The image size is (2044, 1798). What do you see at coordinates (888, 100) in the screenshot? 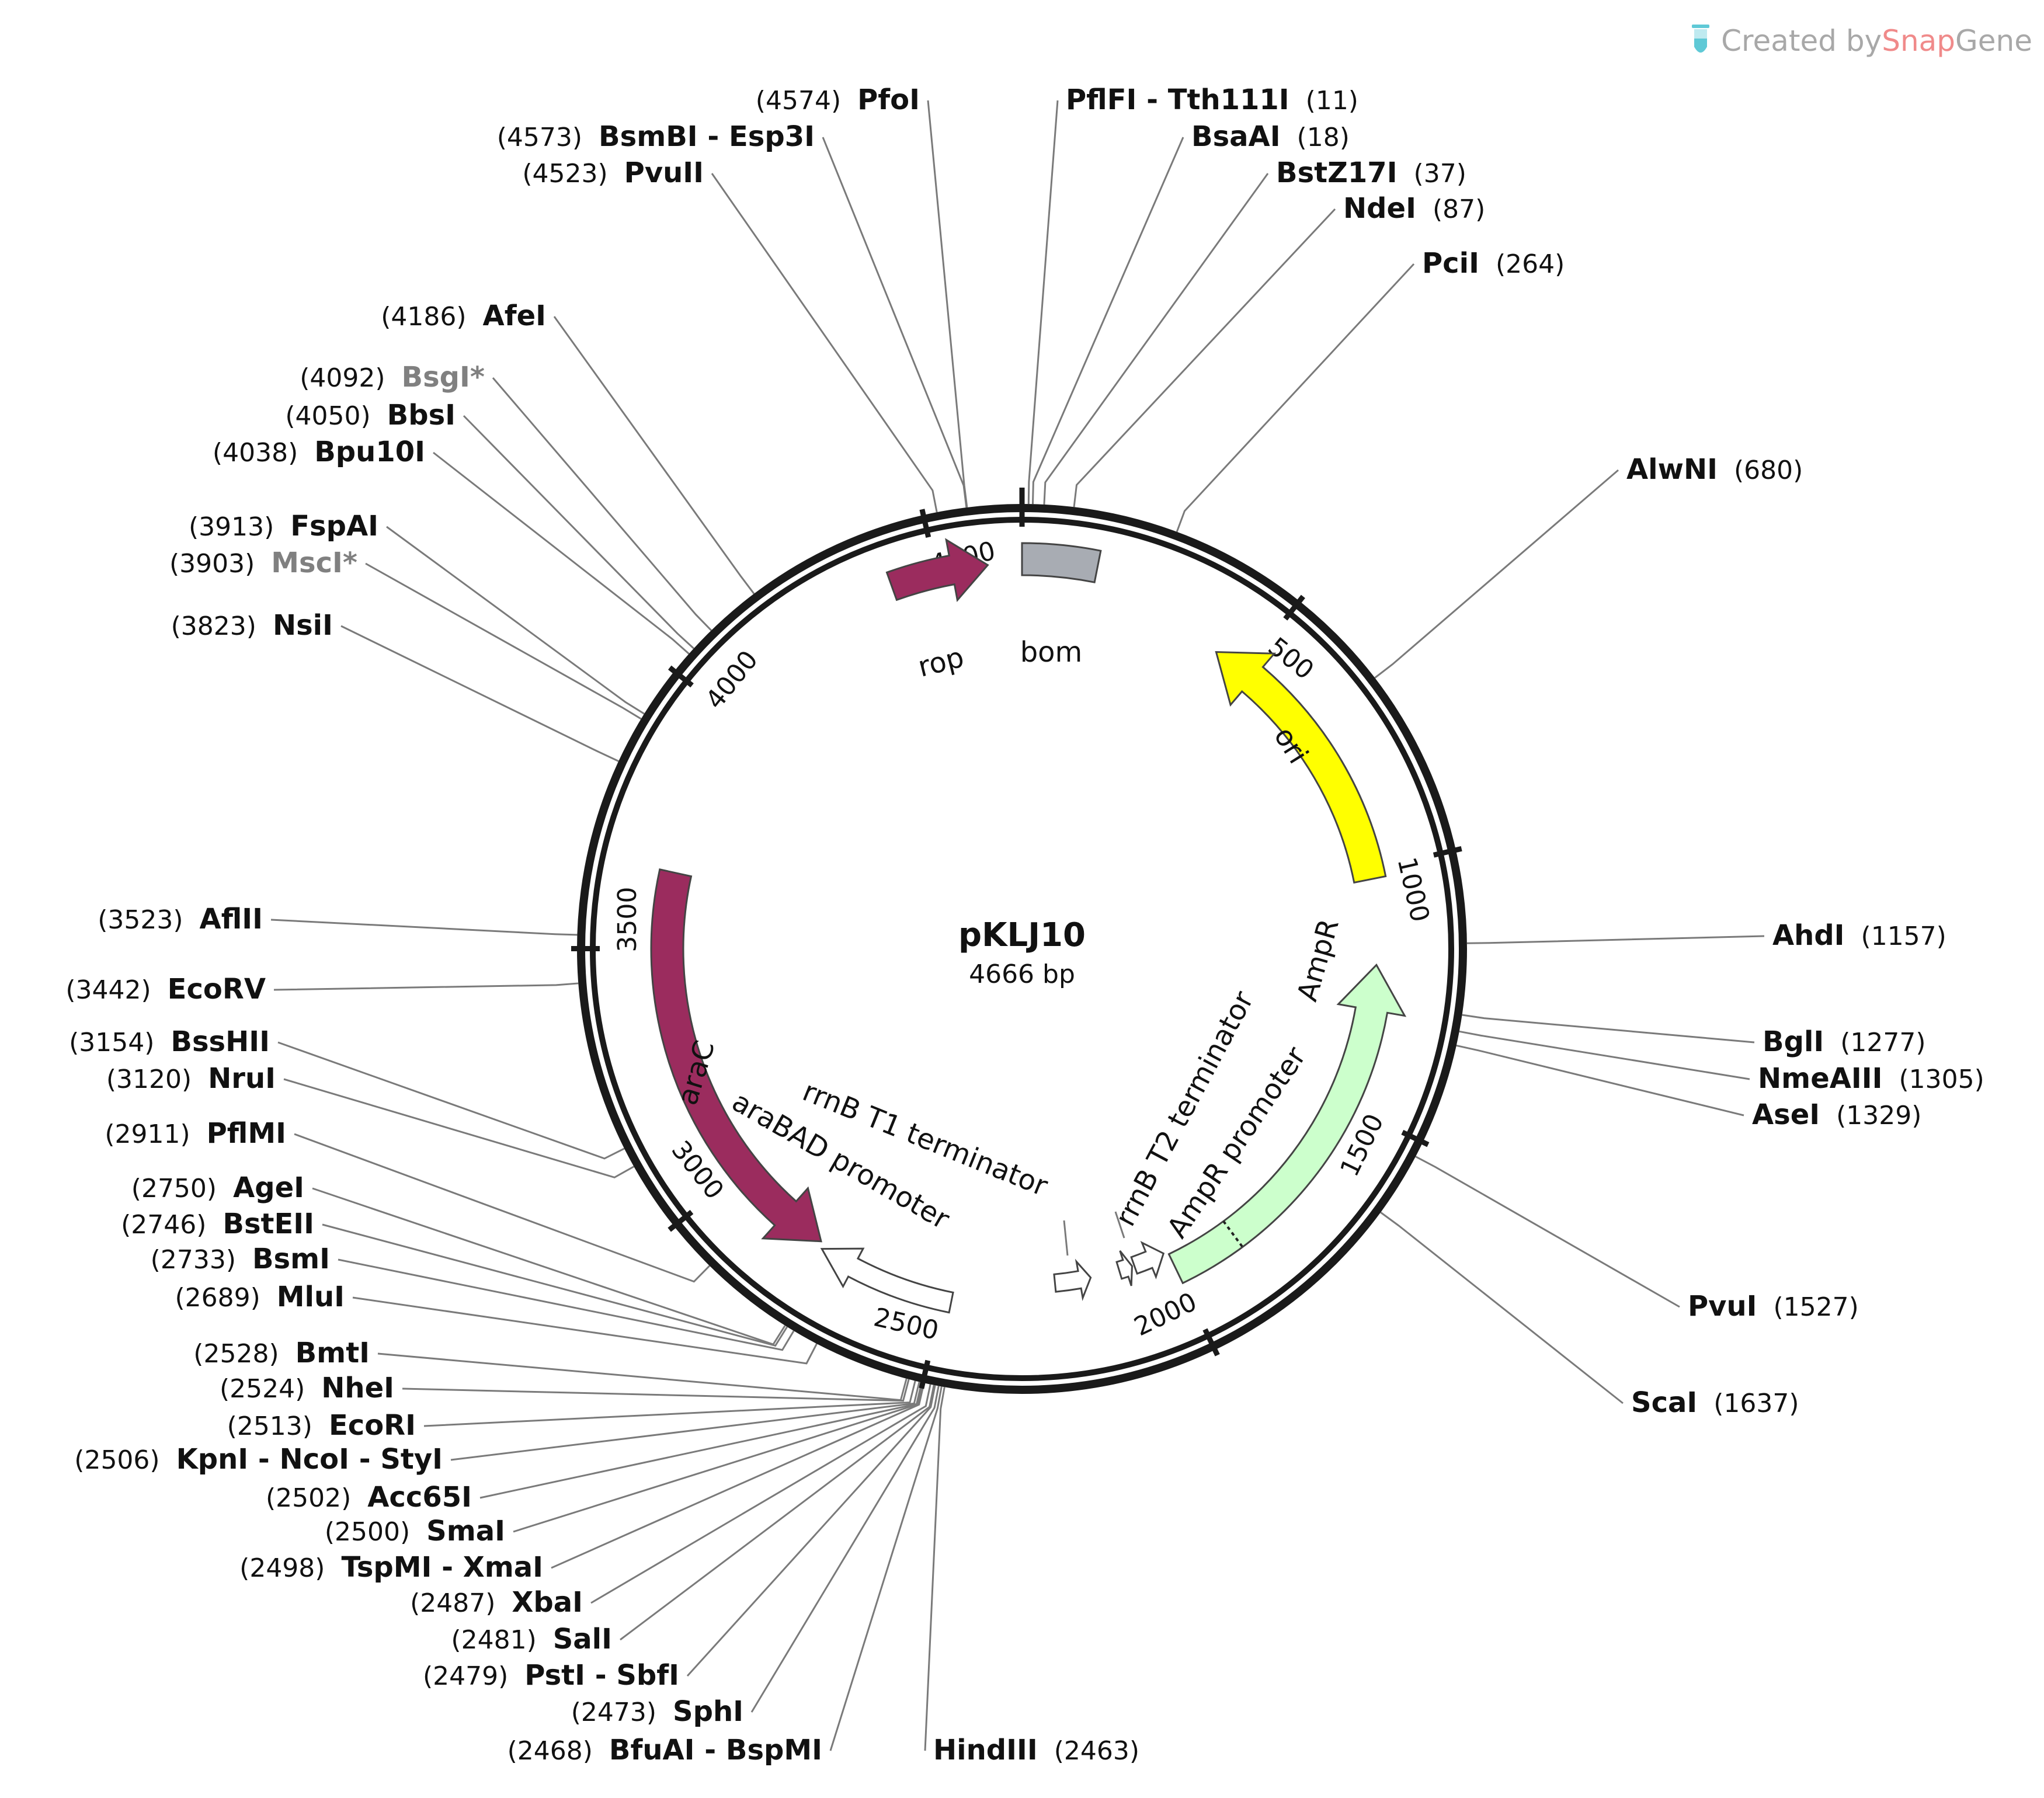
I see `site-enzyme-name: PfoI` at bounding box center [888, 100].